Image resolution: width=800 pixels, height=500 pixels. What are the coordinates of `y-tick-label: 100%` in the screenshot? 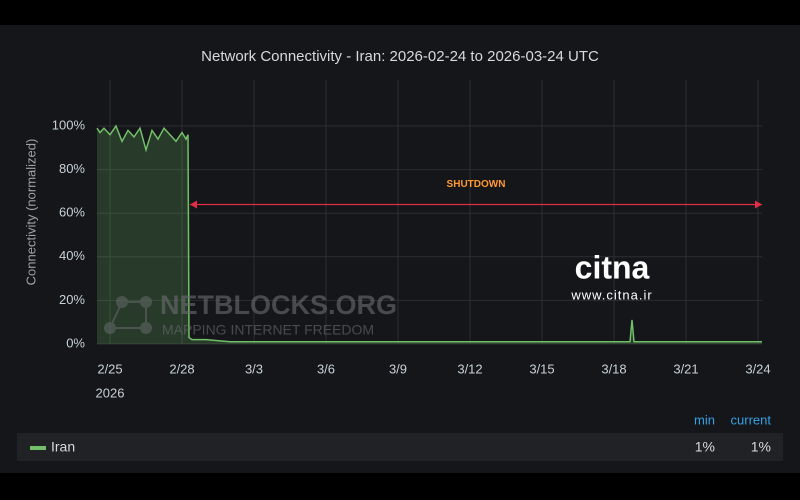 It's located at (69, 124).